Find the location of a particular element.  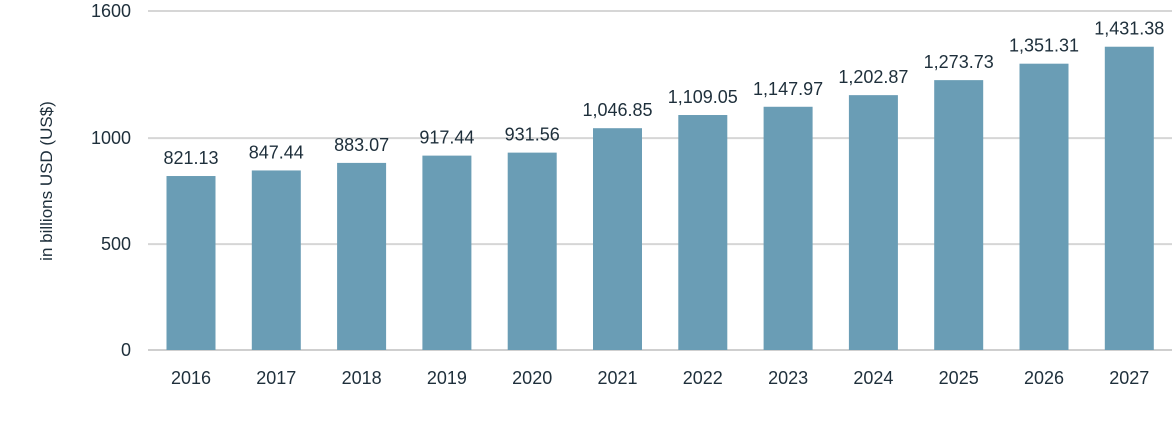

bar-value-label: 1,202.87 is located at coordinates (873, 77).